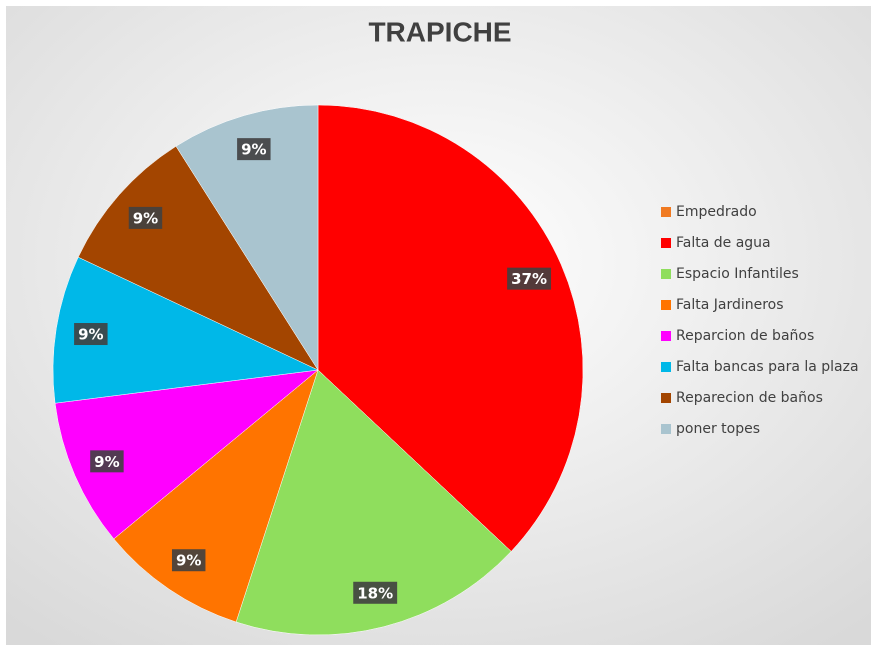  I want to click on legend-label: Reparcion de baños, so click(745, 336).